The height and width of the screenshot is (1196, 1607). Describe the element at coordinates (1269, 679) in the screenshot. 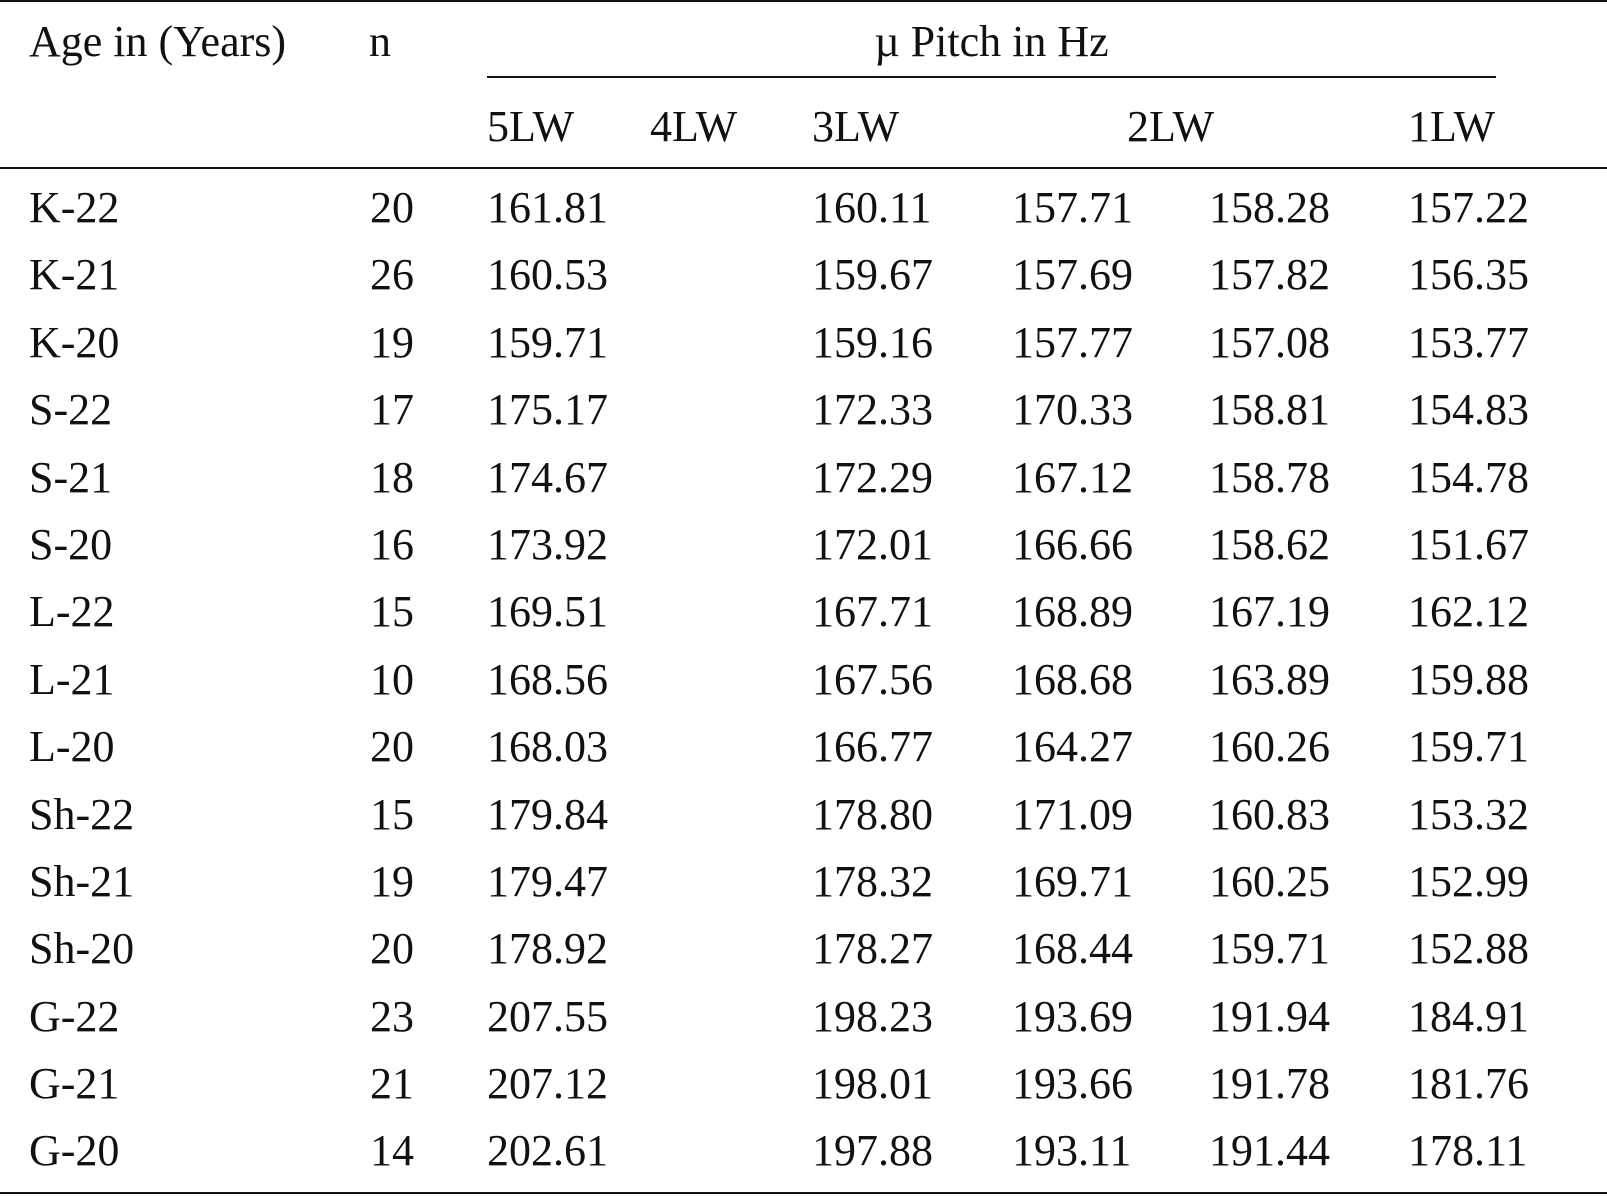

I see `cell-2lw-b: 163.89` at that location.